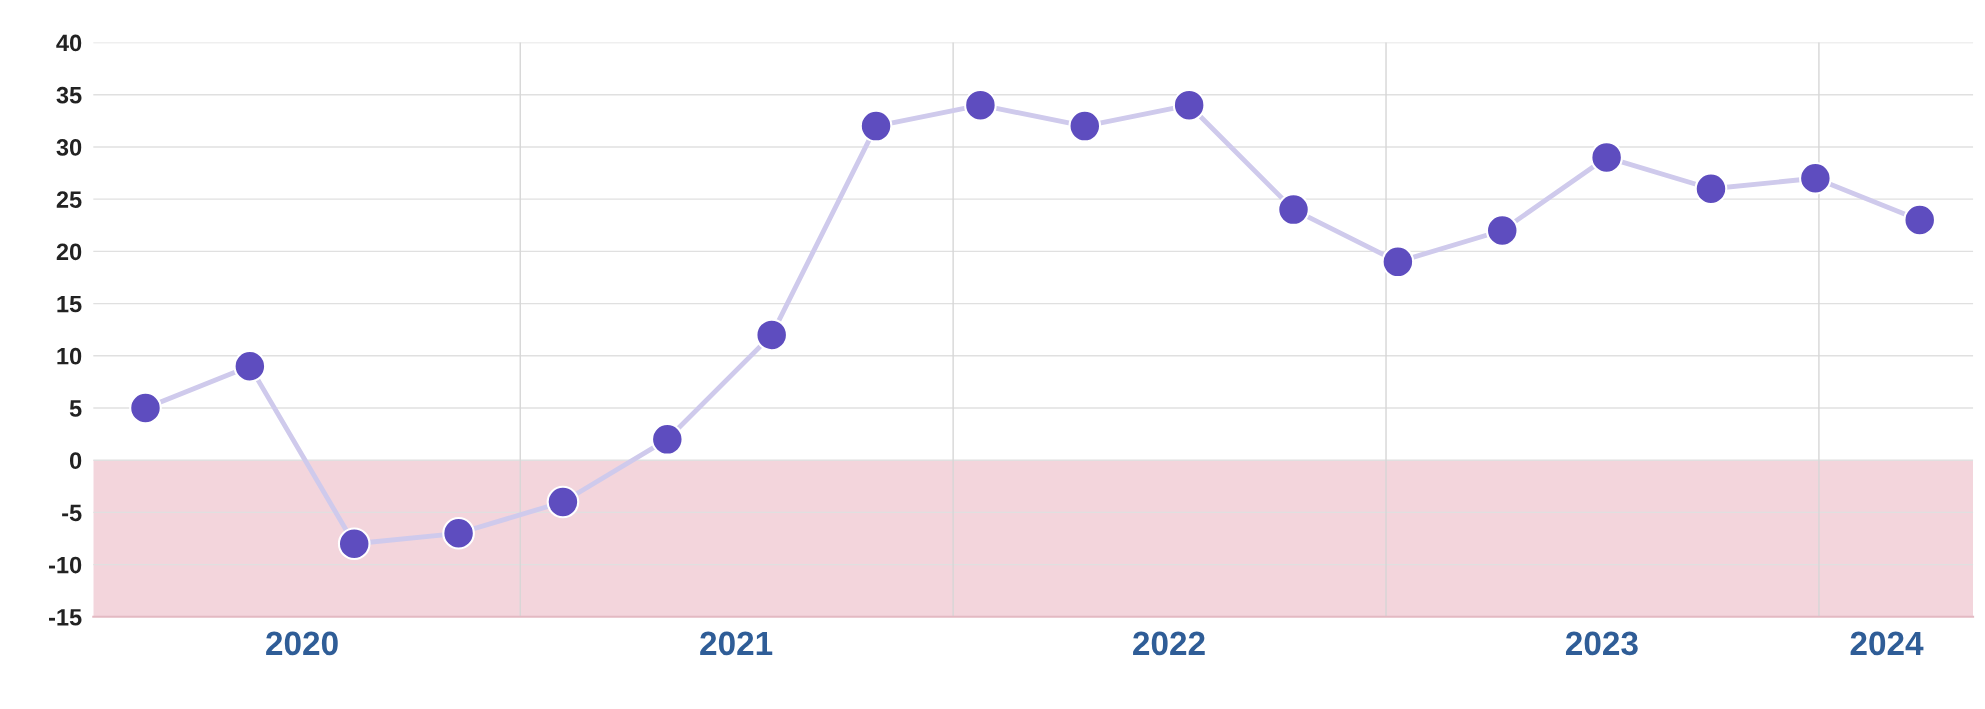  I want to click on x-tick-label: 2022, so click(1169, 643).